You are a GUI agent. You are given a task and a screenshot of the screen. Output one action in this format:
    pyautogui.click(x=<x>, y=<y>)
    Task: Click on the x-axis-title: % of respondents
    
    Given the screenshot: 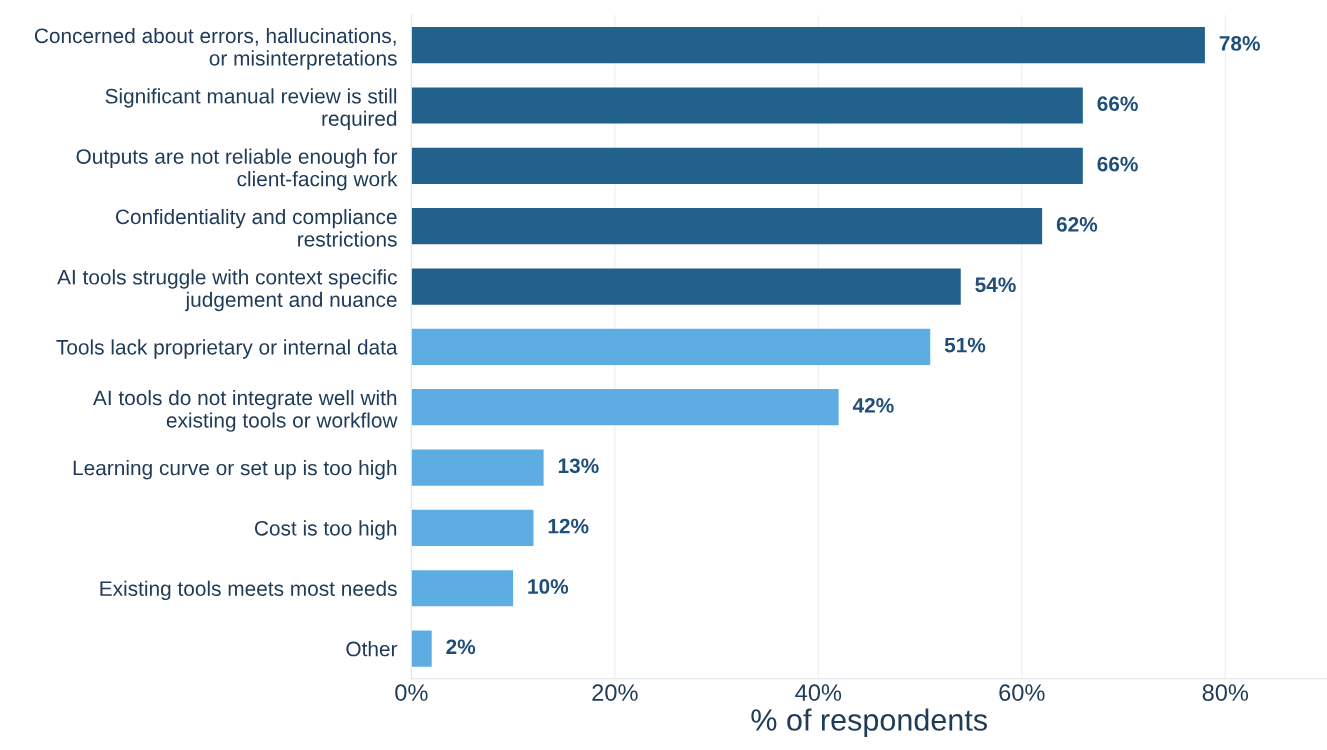 What is the action you would take?
    pyautogui.click(x=869, y=722)
    